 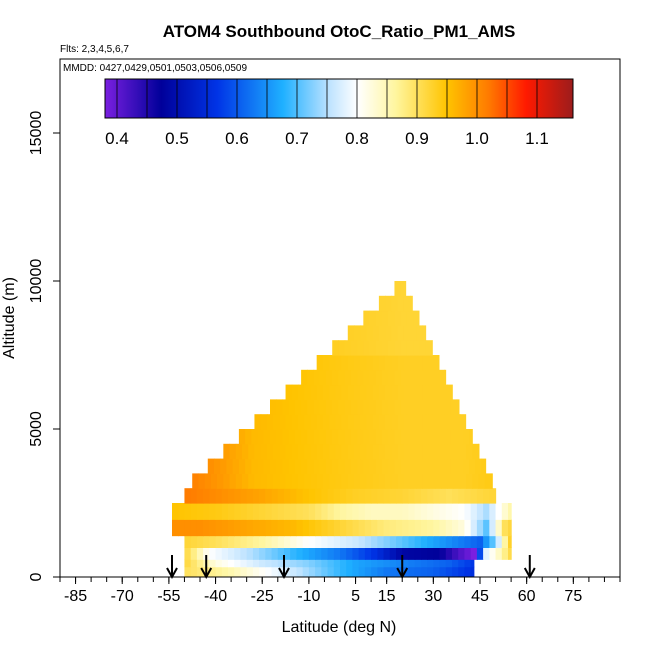 I want to click on x-tick-label: 5, so click(x=355, y=596).